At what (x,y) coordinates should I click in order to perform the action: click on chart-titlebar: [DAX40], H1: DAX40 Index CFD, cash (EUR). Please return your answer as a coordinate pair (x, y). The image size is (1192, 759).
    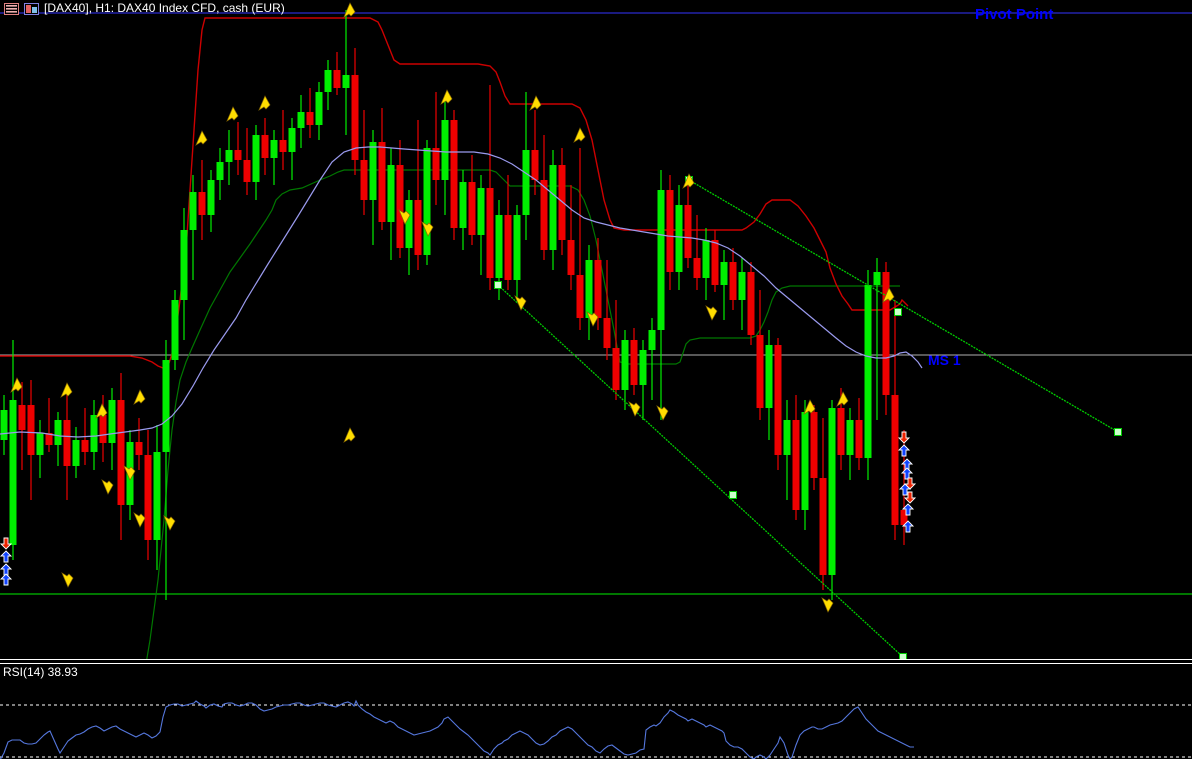
    Looking at the image, I should click on (596, 9).